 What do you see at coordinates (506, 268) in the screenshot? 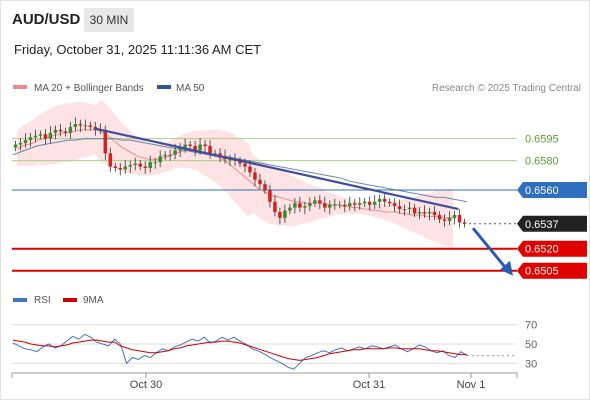
I see `projection-arrow-head` at bounding box center [506, 268].